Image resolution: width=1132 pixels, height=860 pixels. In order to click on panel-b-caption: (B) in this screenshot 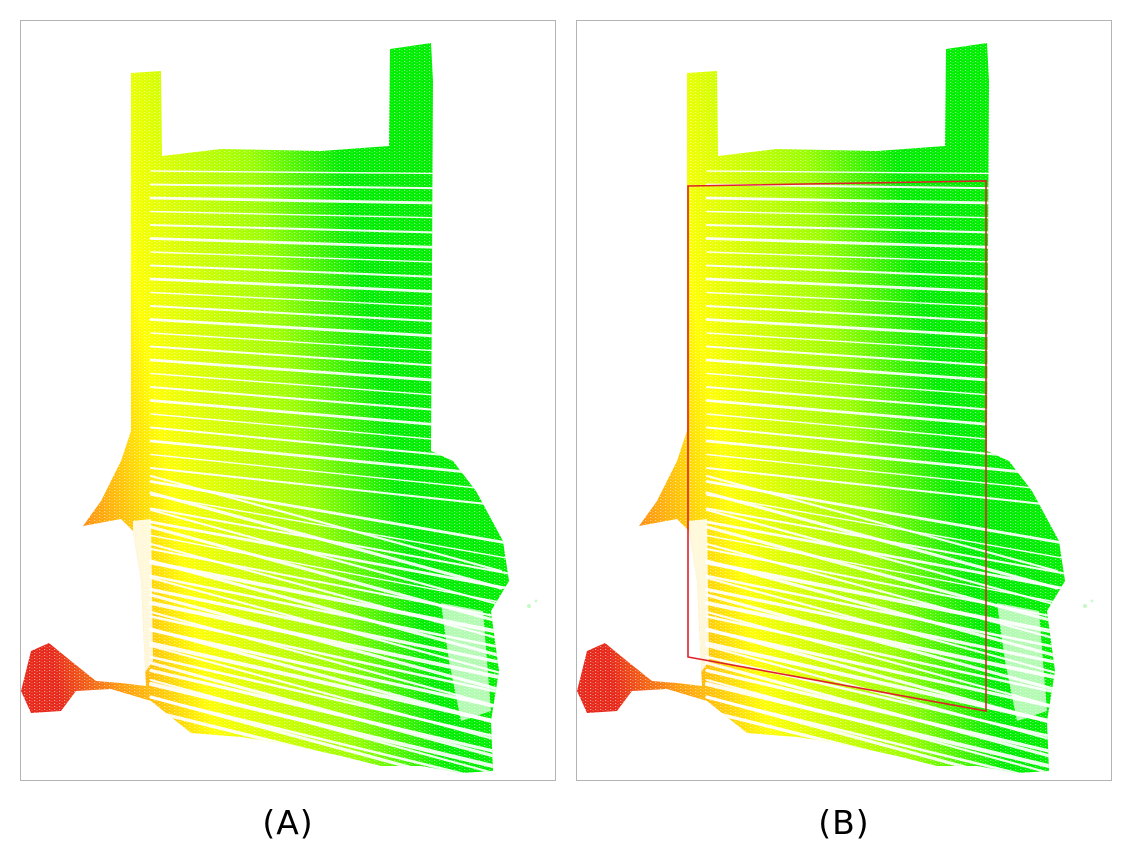, I will do `click(844, 822)`.